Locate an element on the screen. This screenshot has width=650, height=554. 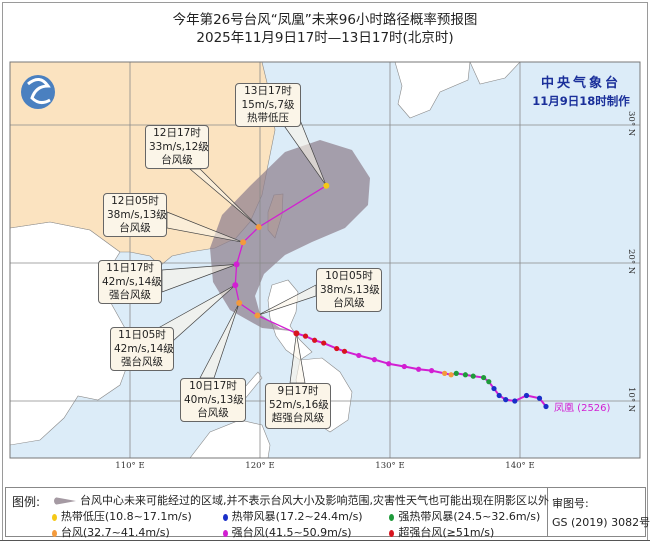
forecast-time: 12日05时 is located at coordinates (135, 201).